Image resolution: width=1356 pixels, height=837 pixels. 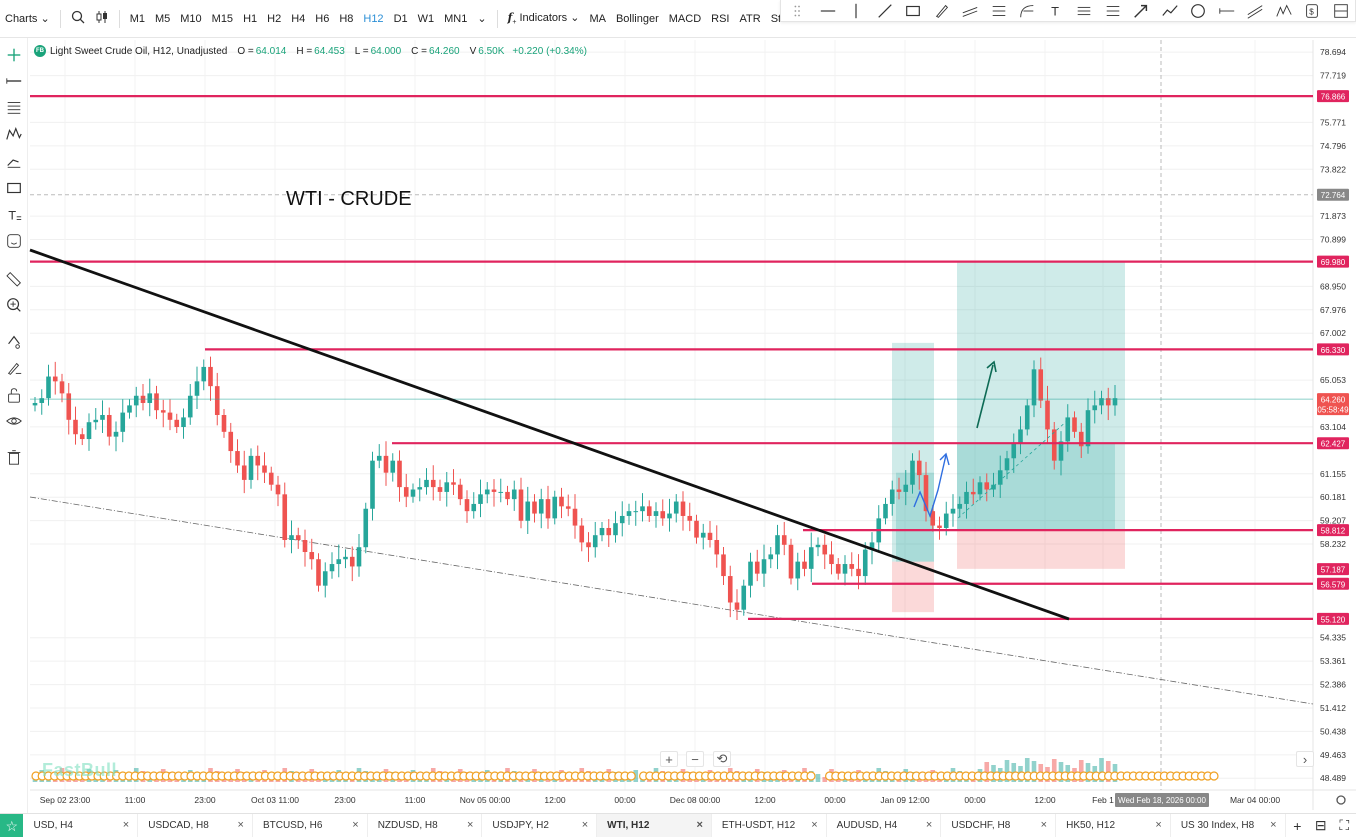 What do you see at coordinates (1284, 11) in the screenshot?
I see `wave-icon` at bounding box center [1284, 11].